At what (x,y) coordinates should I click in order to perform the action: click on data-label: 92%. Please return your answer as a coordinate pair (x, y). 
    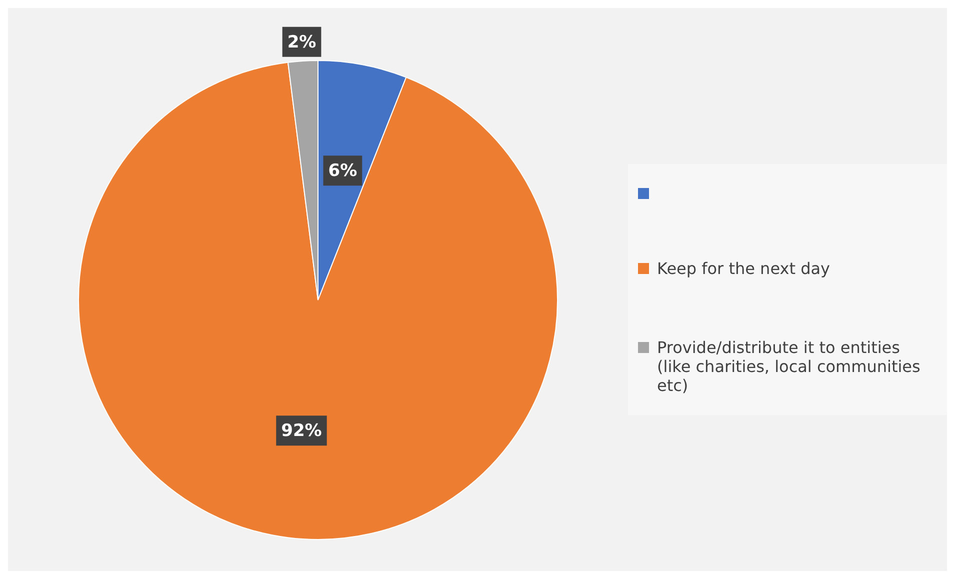
    Looking at the image, I should click on (301, 430).